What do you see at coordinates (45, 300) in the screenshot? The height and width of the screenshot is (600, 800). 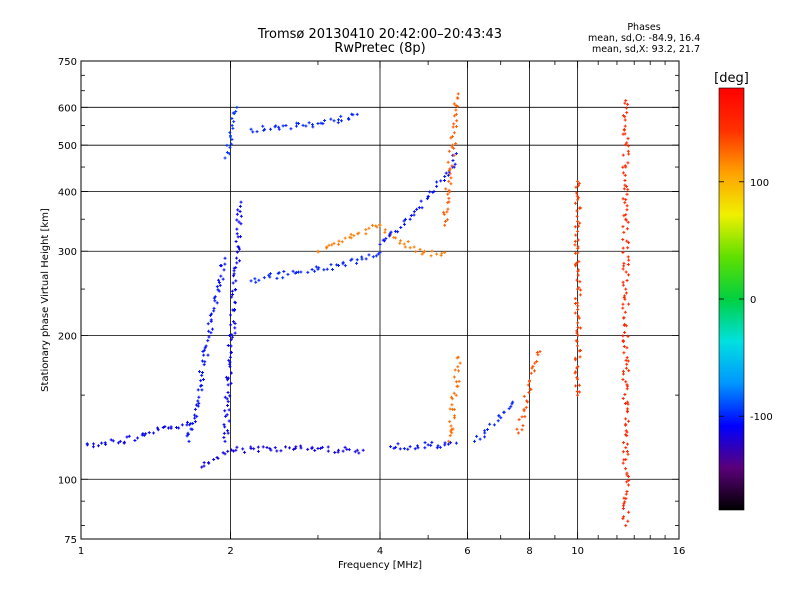 I see `y-axis-label: Stationary phase Virtual Height [km]` at bounding box center [45, 300].